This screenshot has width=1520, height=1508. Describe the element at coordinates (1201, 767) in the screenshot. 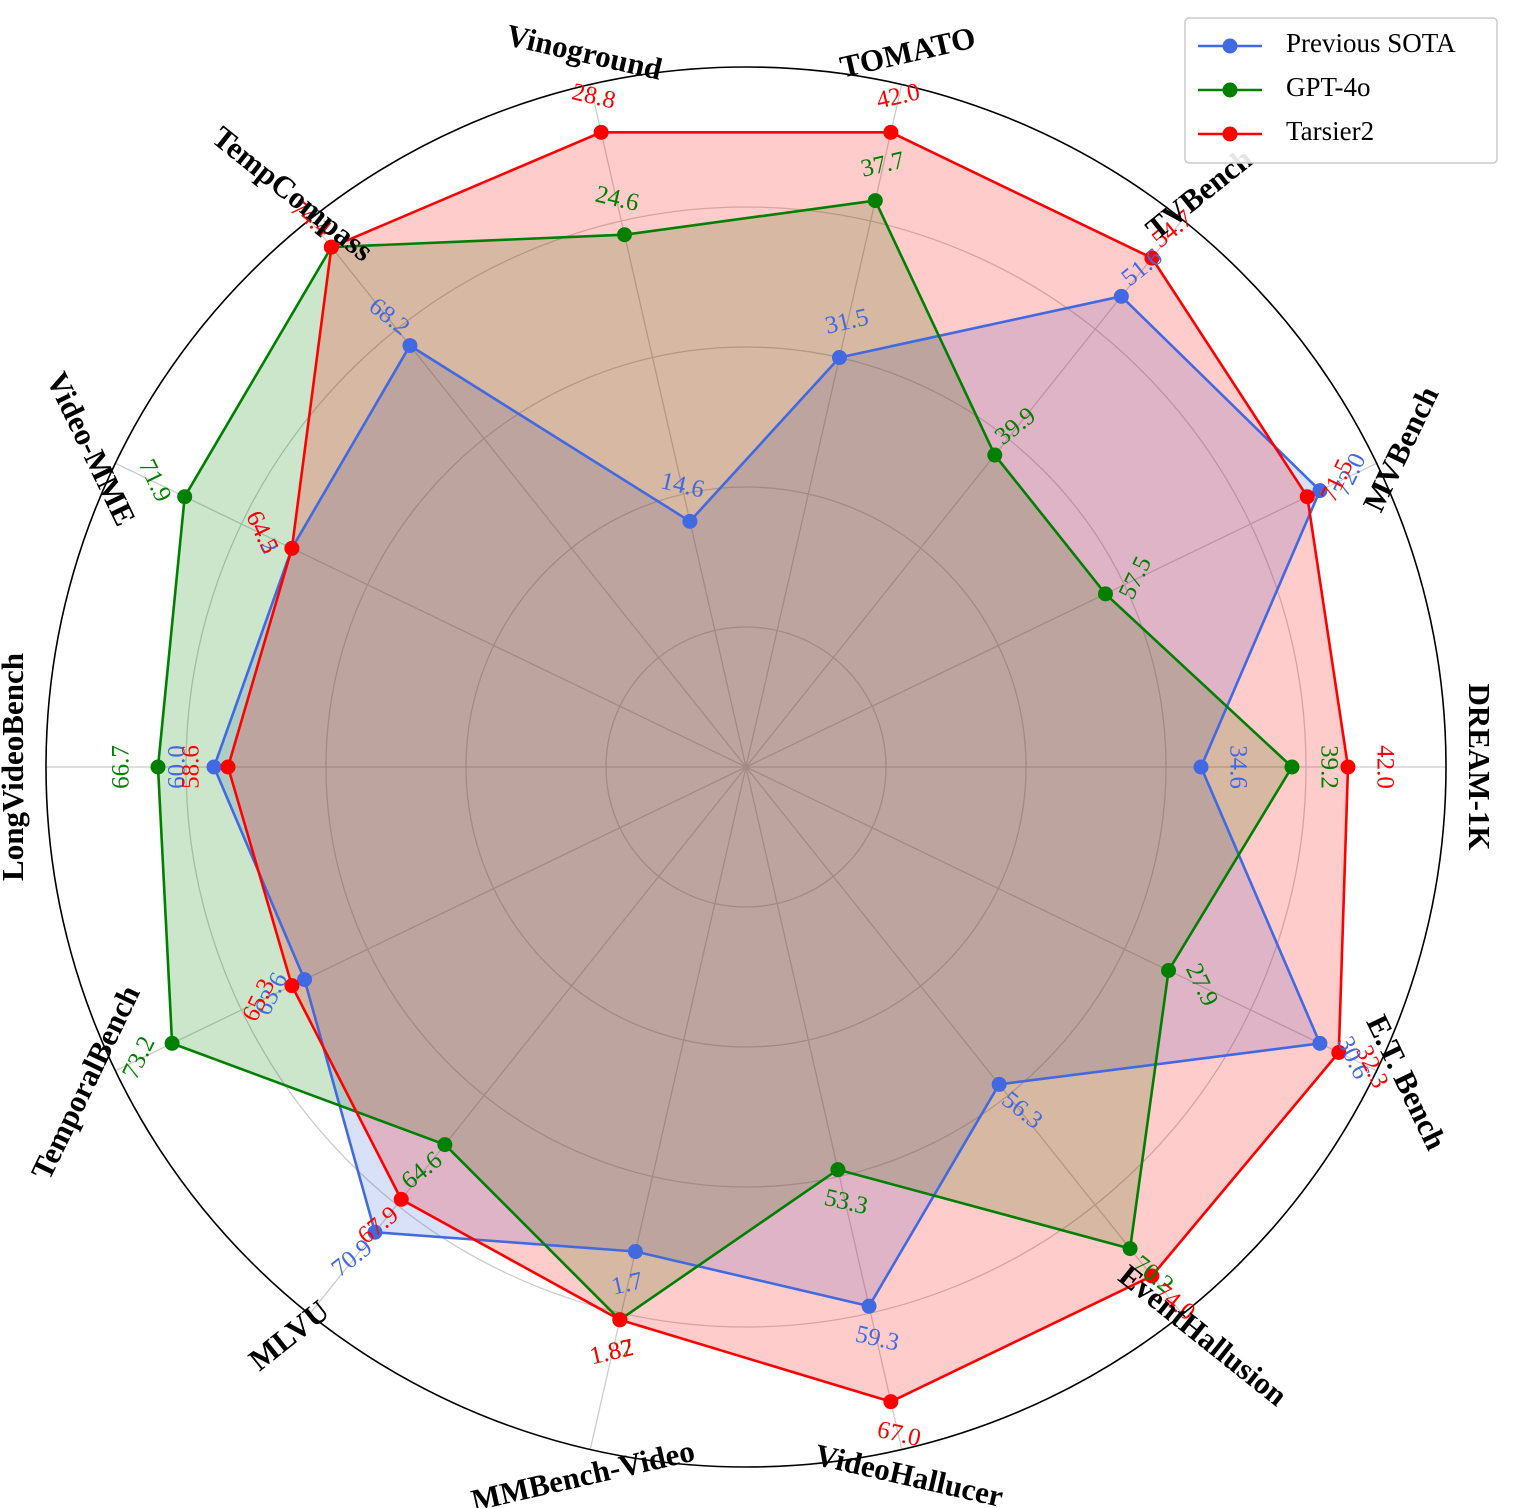

I see `data-point-previous-sota-dream-1k` at that location.